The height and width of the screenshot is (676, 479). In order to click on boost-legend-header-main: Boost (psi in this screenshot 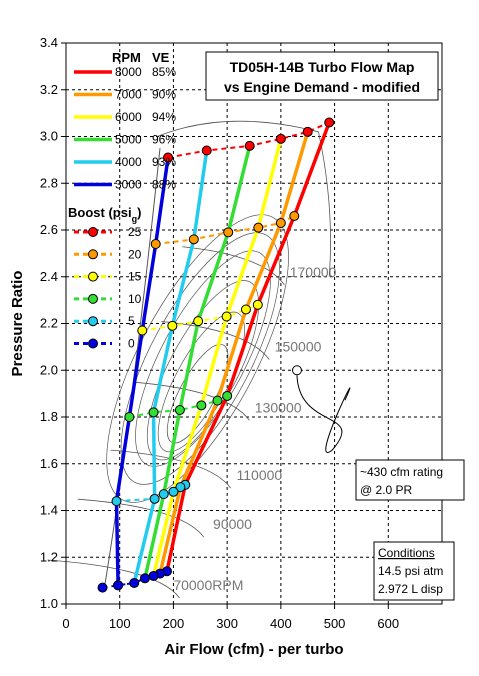, I will do `click(100, 212)`.